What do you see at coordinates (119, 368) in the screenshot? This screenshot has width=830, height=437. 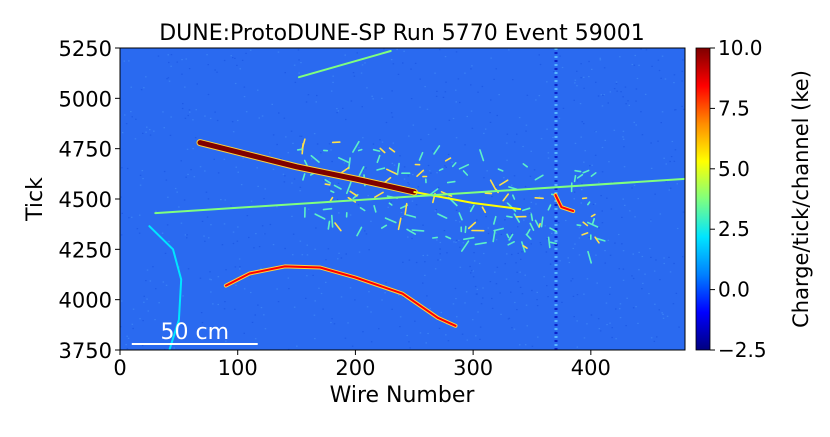 I see `x-tick-label: 0` at bounding box center [119, 368].